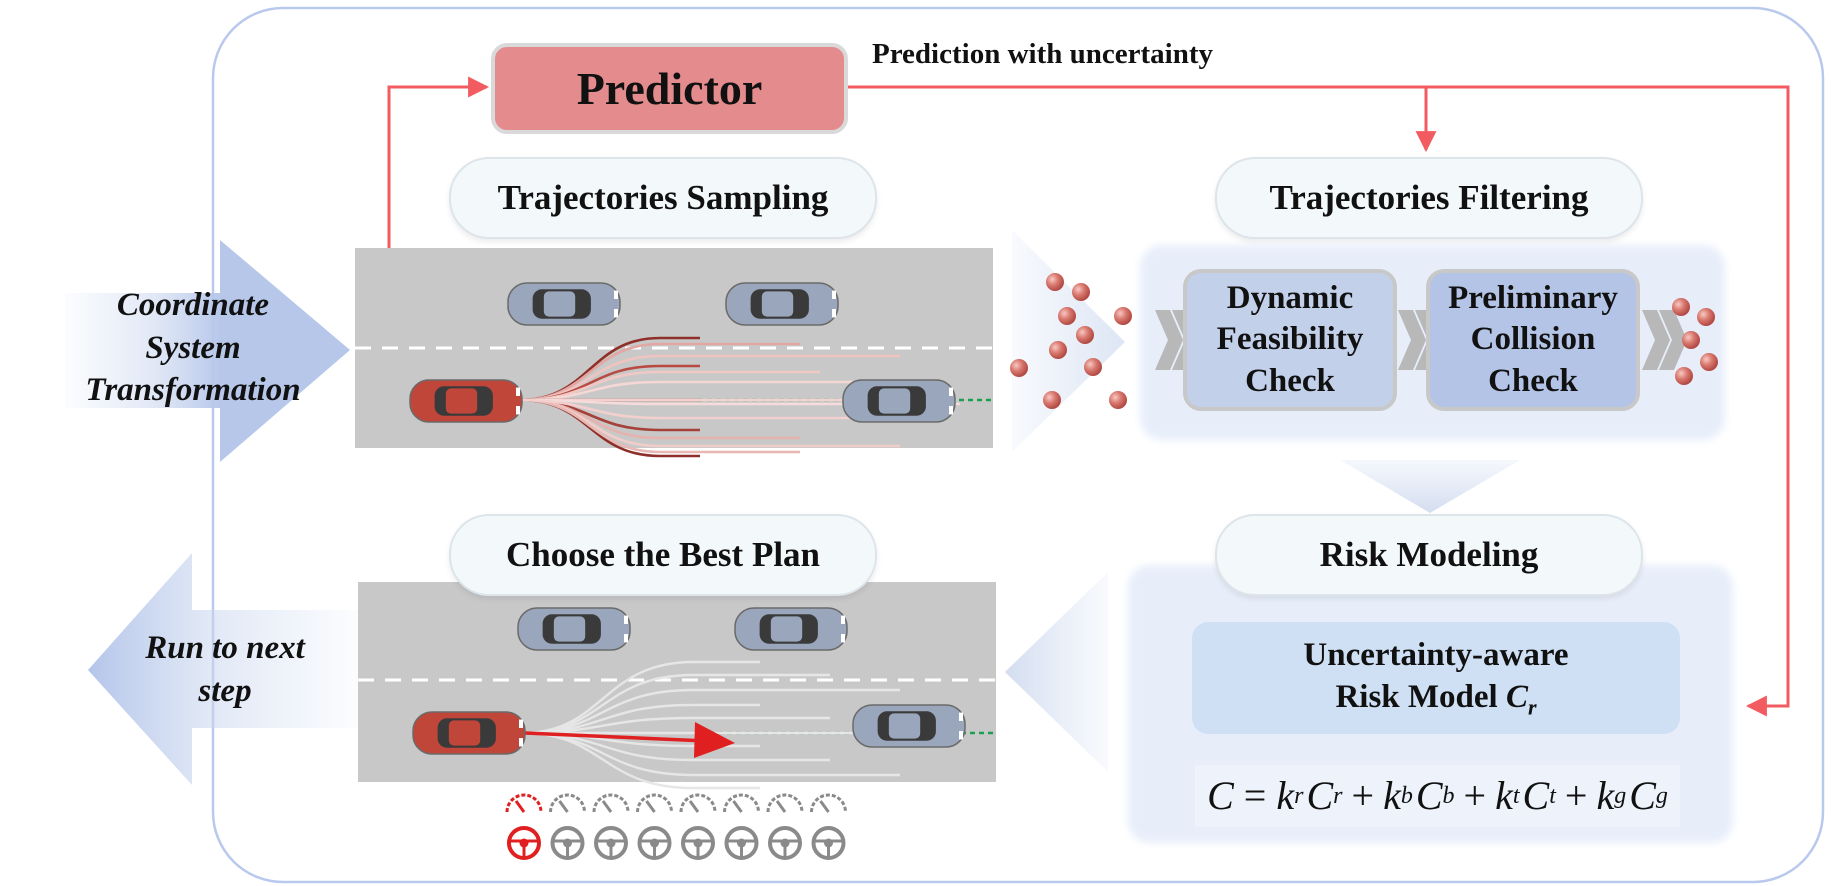 The height and width of the screenshot is (886, 1831). I want to click on stage-risk-modeling: Risk Modeling, so click(1429, 555).